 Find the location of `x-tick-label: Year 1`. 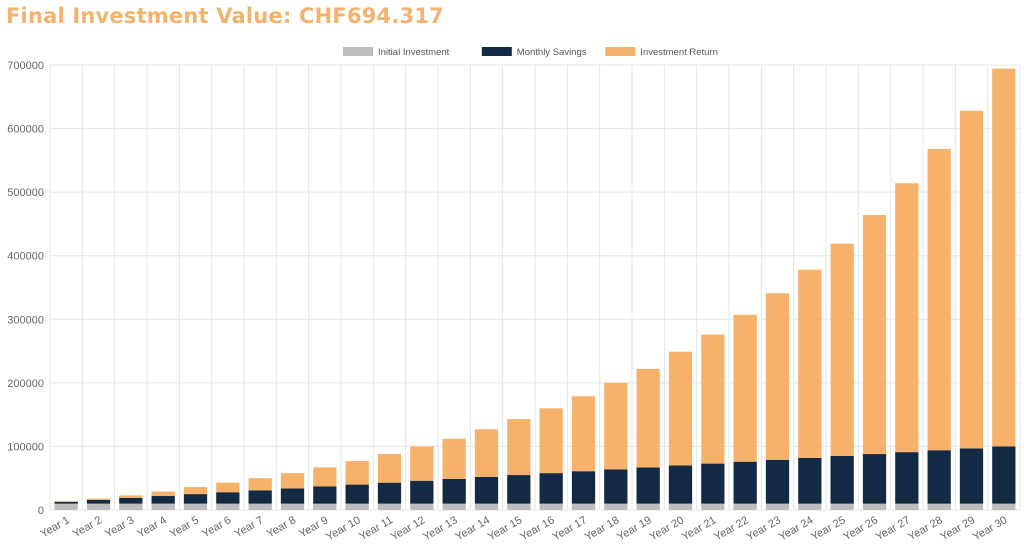

x-tick-label: Year 1 is located at coordinates (54, 527).